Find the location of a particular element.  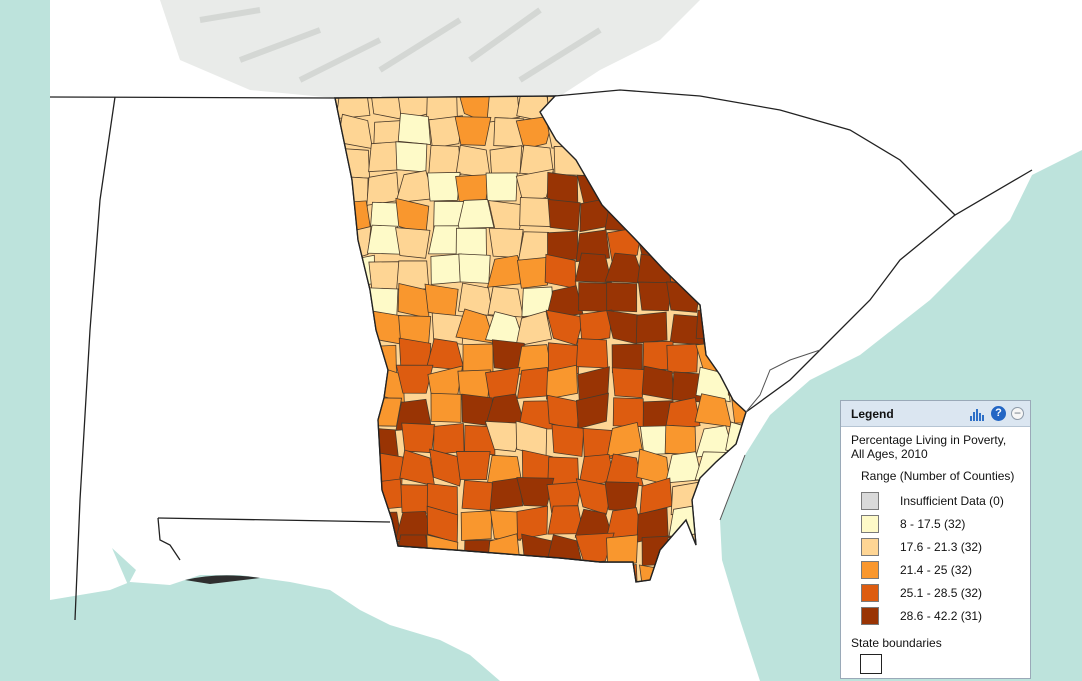

legend-range-header: Range (Number of Counties) is located at coordinates (938, 476).